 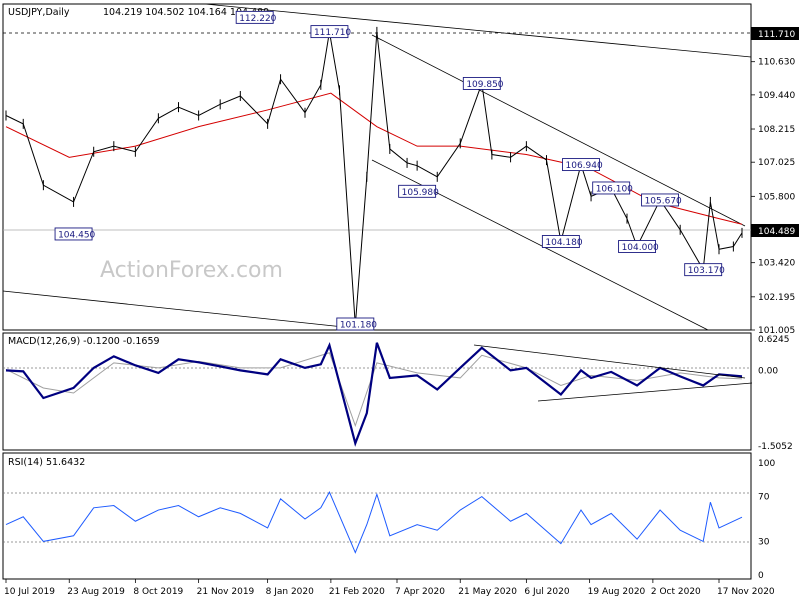 What do you see at coordinates (191, 270) in the screenshot?
I see `watermark: ActionForex.com` at bounding box center [191, 270].